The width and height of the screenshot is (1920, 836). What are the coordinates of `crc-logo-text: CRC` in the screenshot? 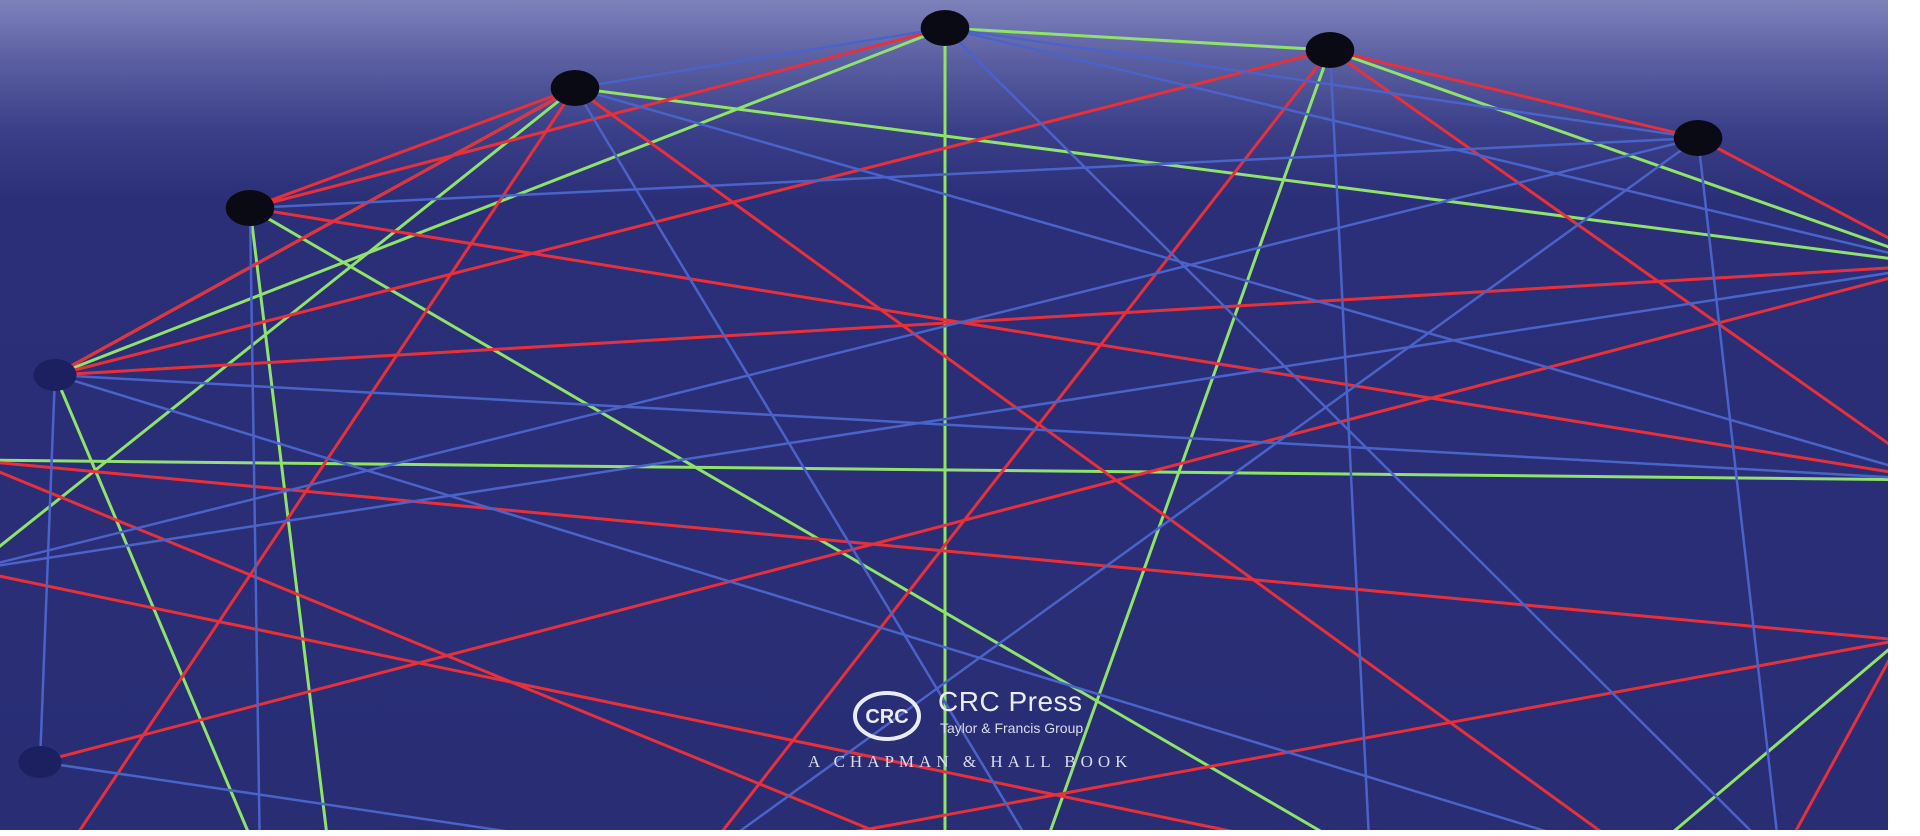 It's located at (886, 717).